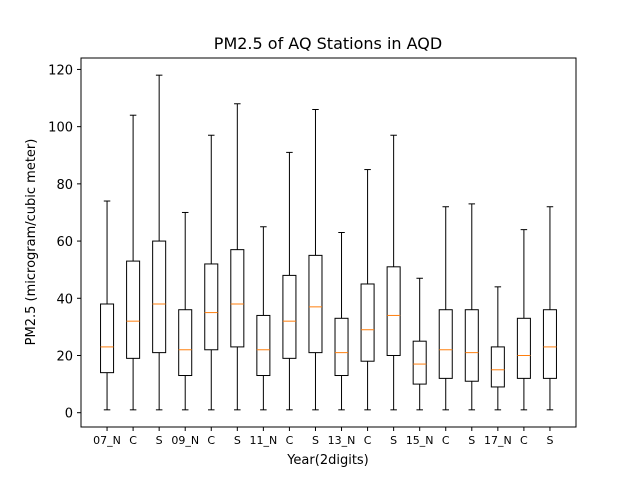  Describe the element at coordinates (420, 440) in the screenshot. I see `x-tick-label: 15_N` at that location.